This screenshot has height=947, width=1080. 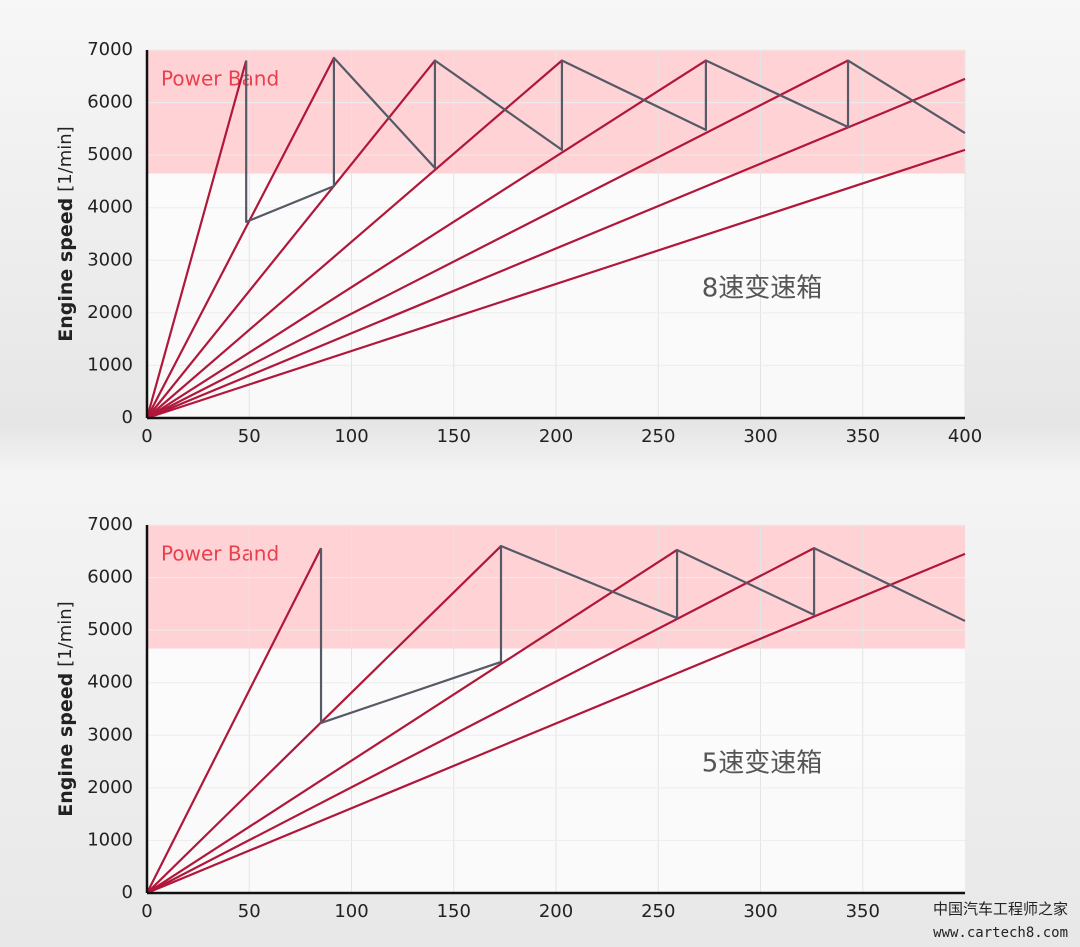 I want to click on x-tick-label: 400, so click(x=965, y=436).